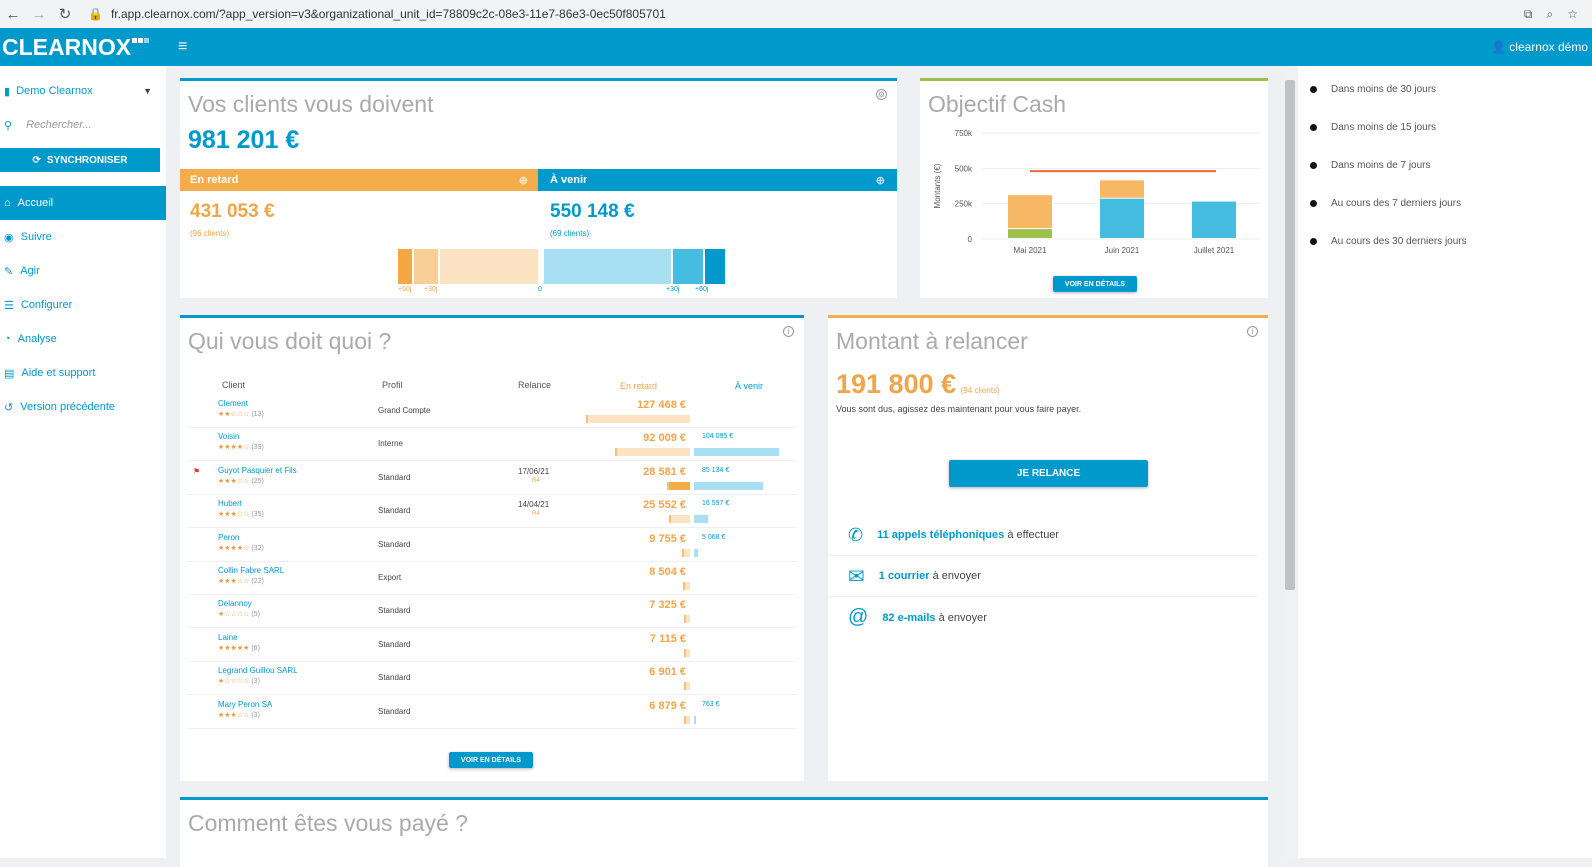  What do you see at coordinates (964, 168) in the screenshot?
I see `y-tick-label: 500k` at bounding box center [964, 168].